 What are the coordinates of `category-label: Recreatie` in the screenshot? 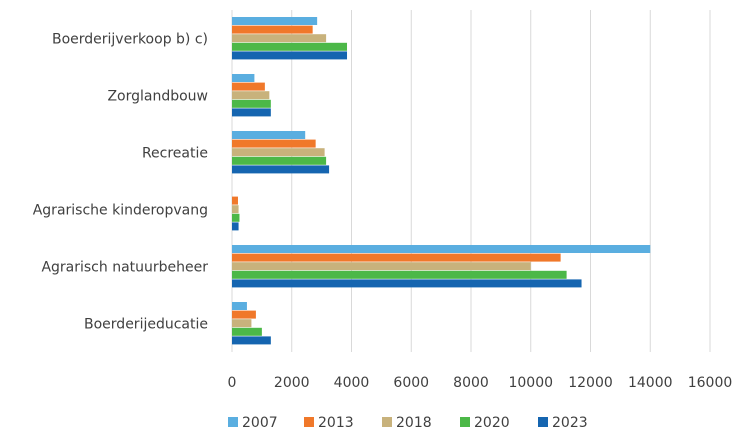 It's located at (175, 154).